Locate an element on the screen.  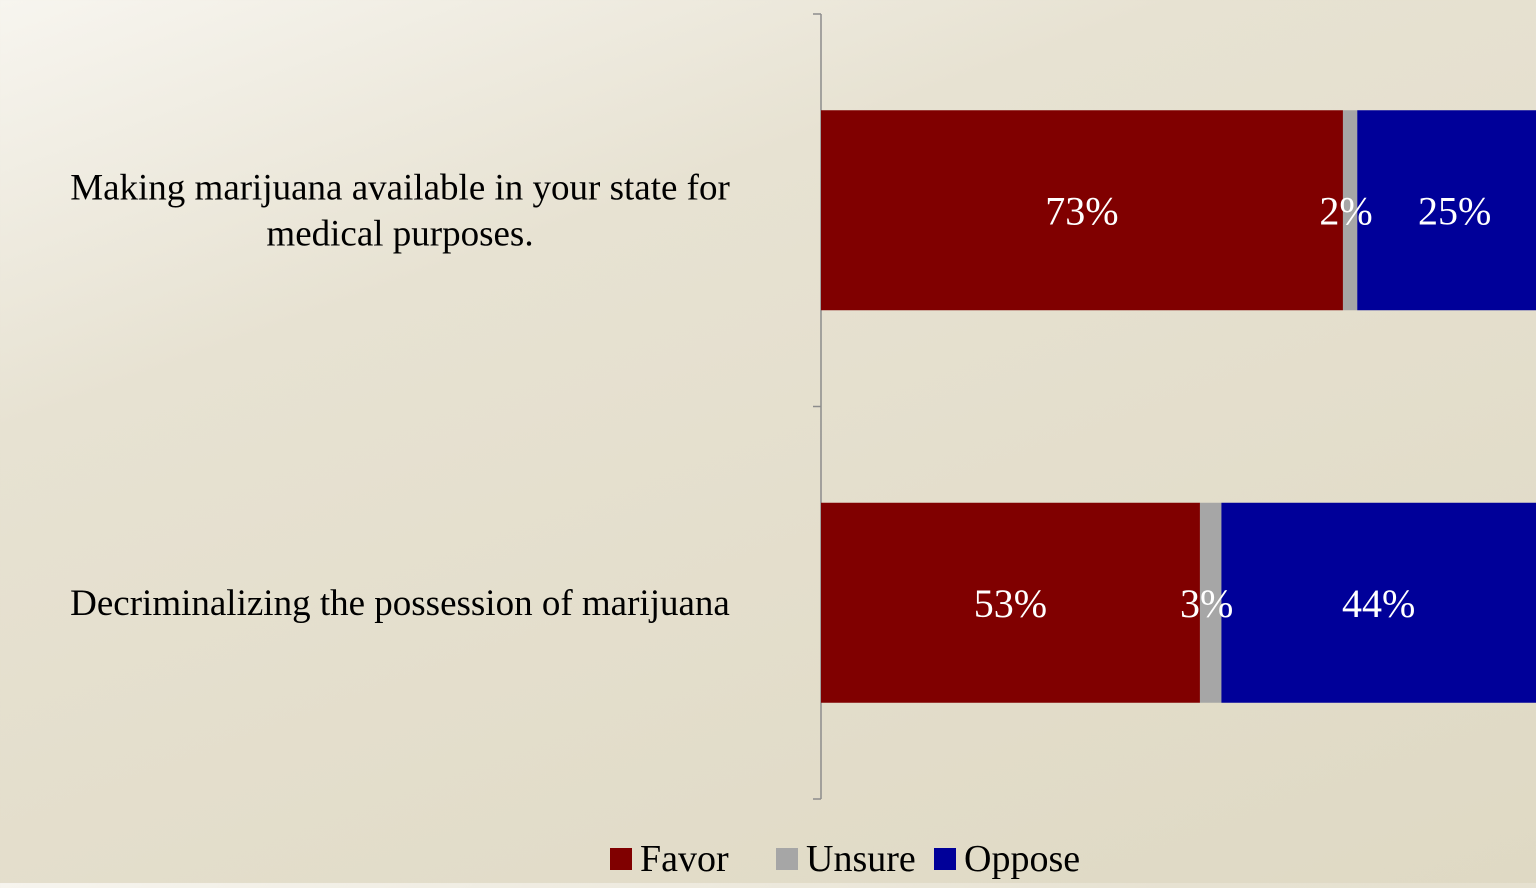
legend: Favor Unsure Oppose is located at coordinates (845, 859).